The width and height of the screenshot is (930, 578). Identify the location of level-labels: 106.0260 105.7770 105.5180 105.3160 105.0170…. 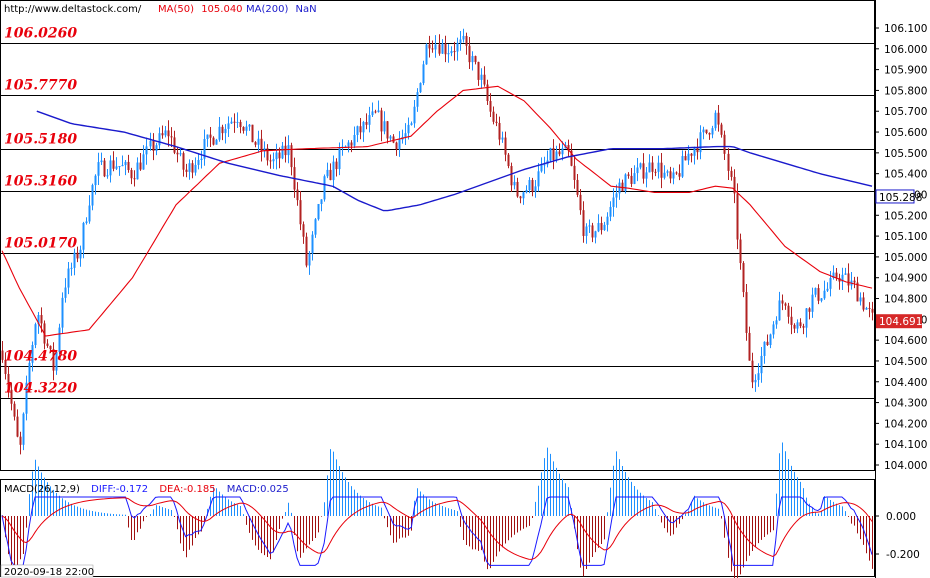
(40, 211).